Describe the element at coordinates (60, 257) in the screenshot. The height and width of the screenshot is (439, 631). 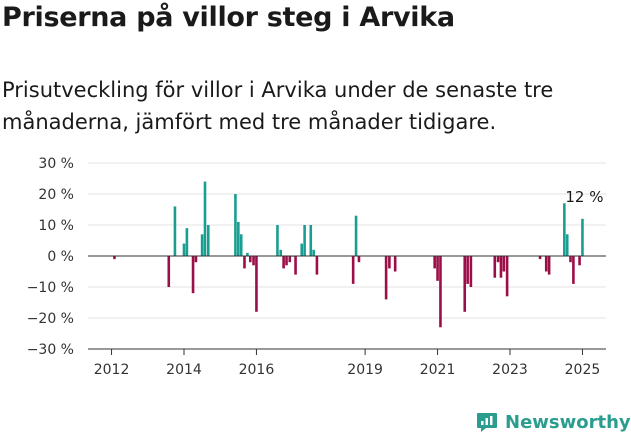
I see `y-tick-label: 0 %` at that location.